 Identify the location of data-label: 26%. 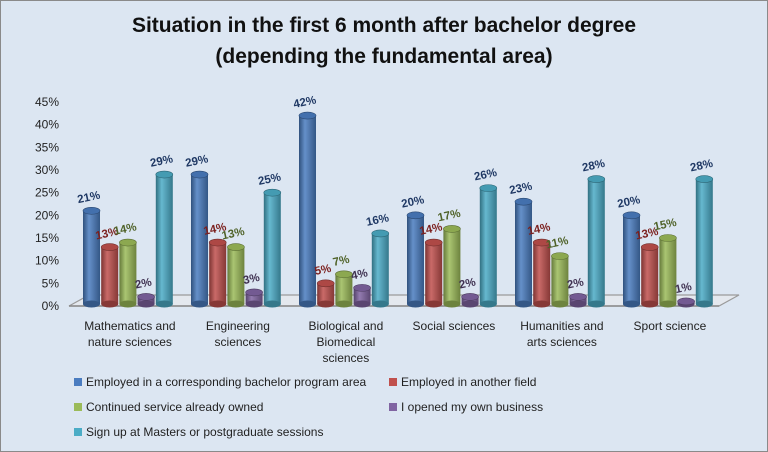
(485, 175).